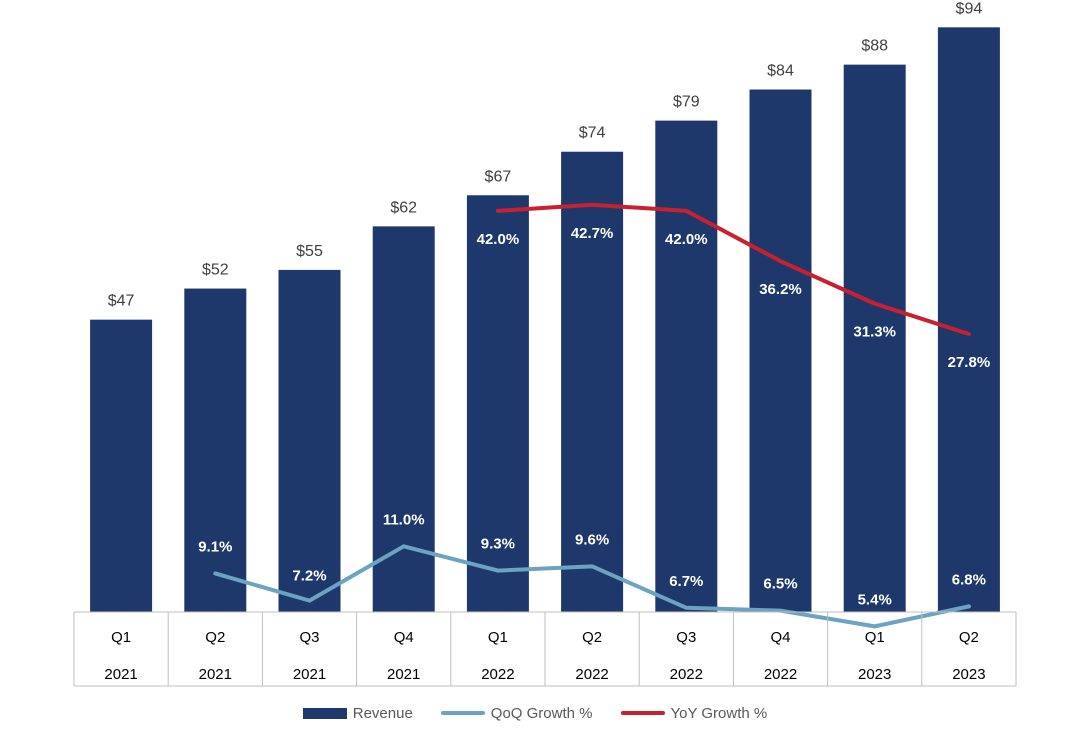 This screenshot has height=744, width=1070. Describe the element at coordinates (592, 539) in the screenshot. I see `qoq-label: 9.6%` at that location.